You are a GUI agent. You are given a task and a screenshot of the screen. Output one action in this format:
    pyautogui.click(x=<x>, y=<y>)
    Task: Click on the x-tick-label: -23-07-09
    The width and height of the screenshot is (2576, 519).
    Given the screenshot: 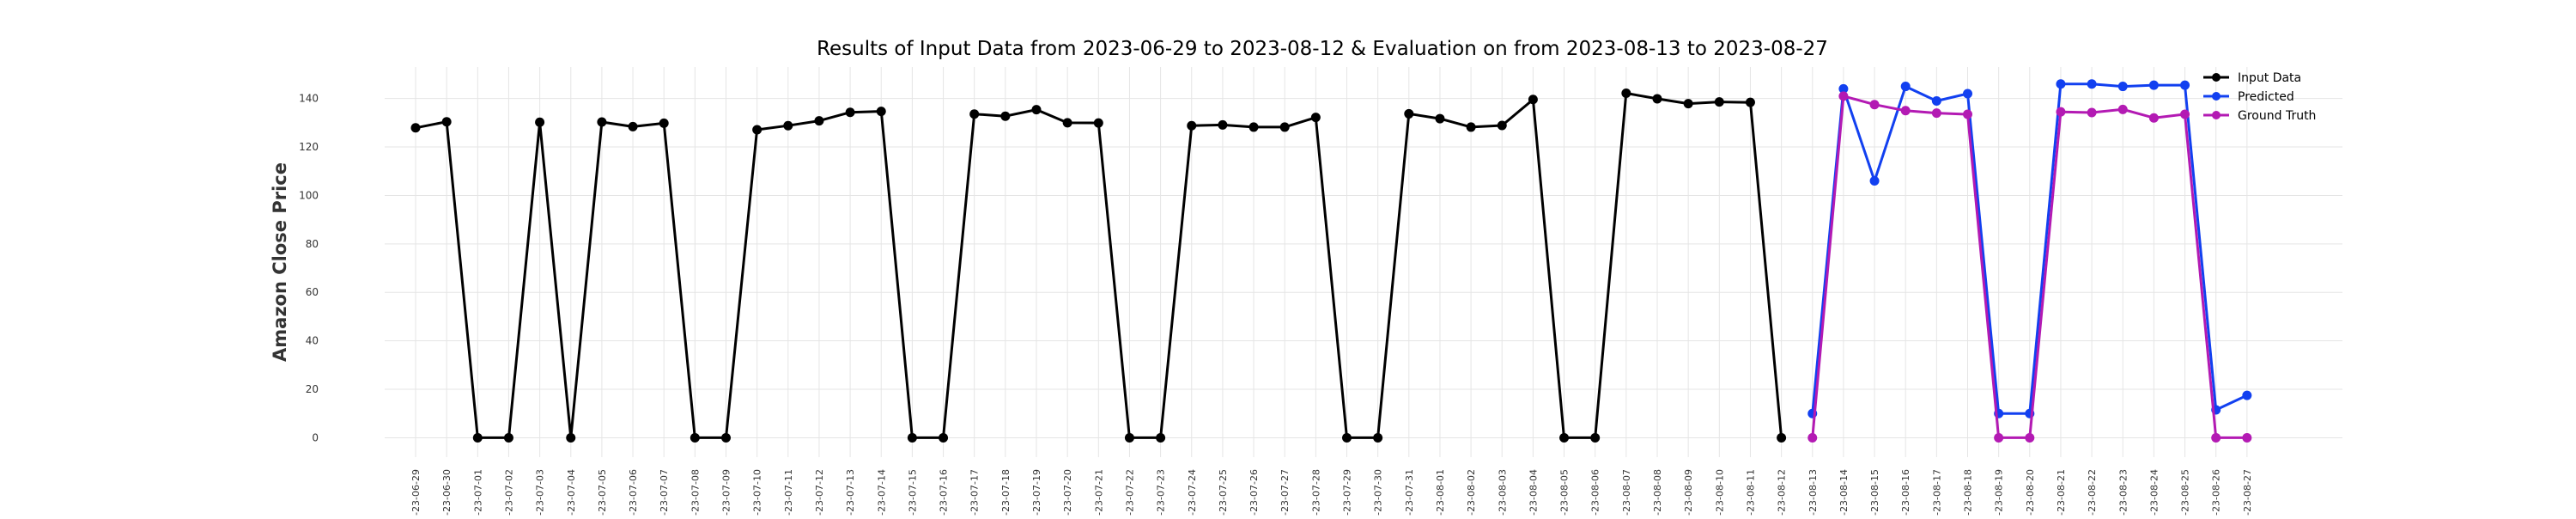 What is the action you would take?
    pyautogui.click(x=726, y=492)
    